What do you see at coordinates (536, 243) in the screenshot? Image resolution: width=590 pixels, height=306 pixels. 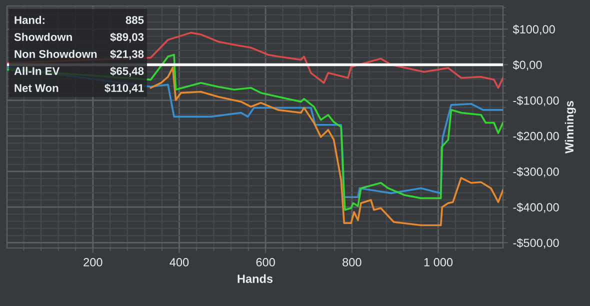 I see `y-tick-label: -$500,00` at bounding box center [536, 243].